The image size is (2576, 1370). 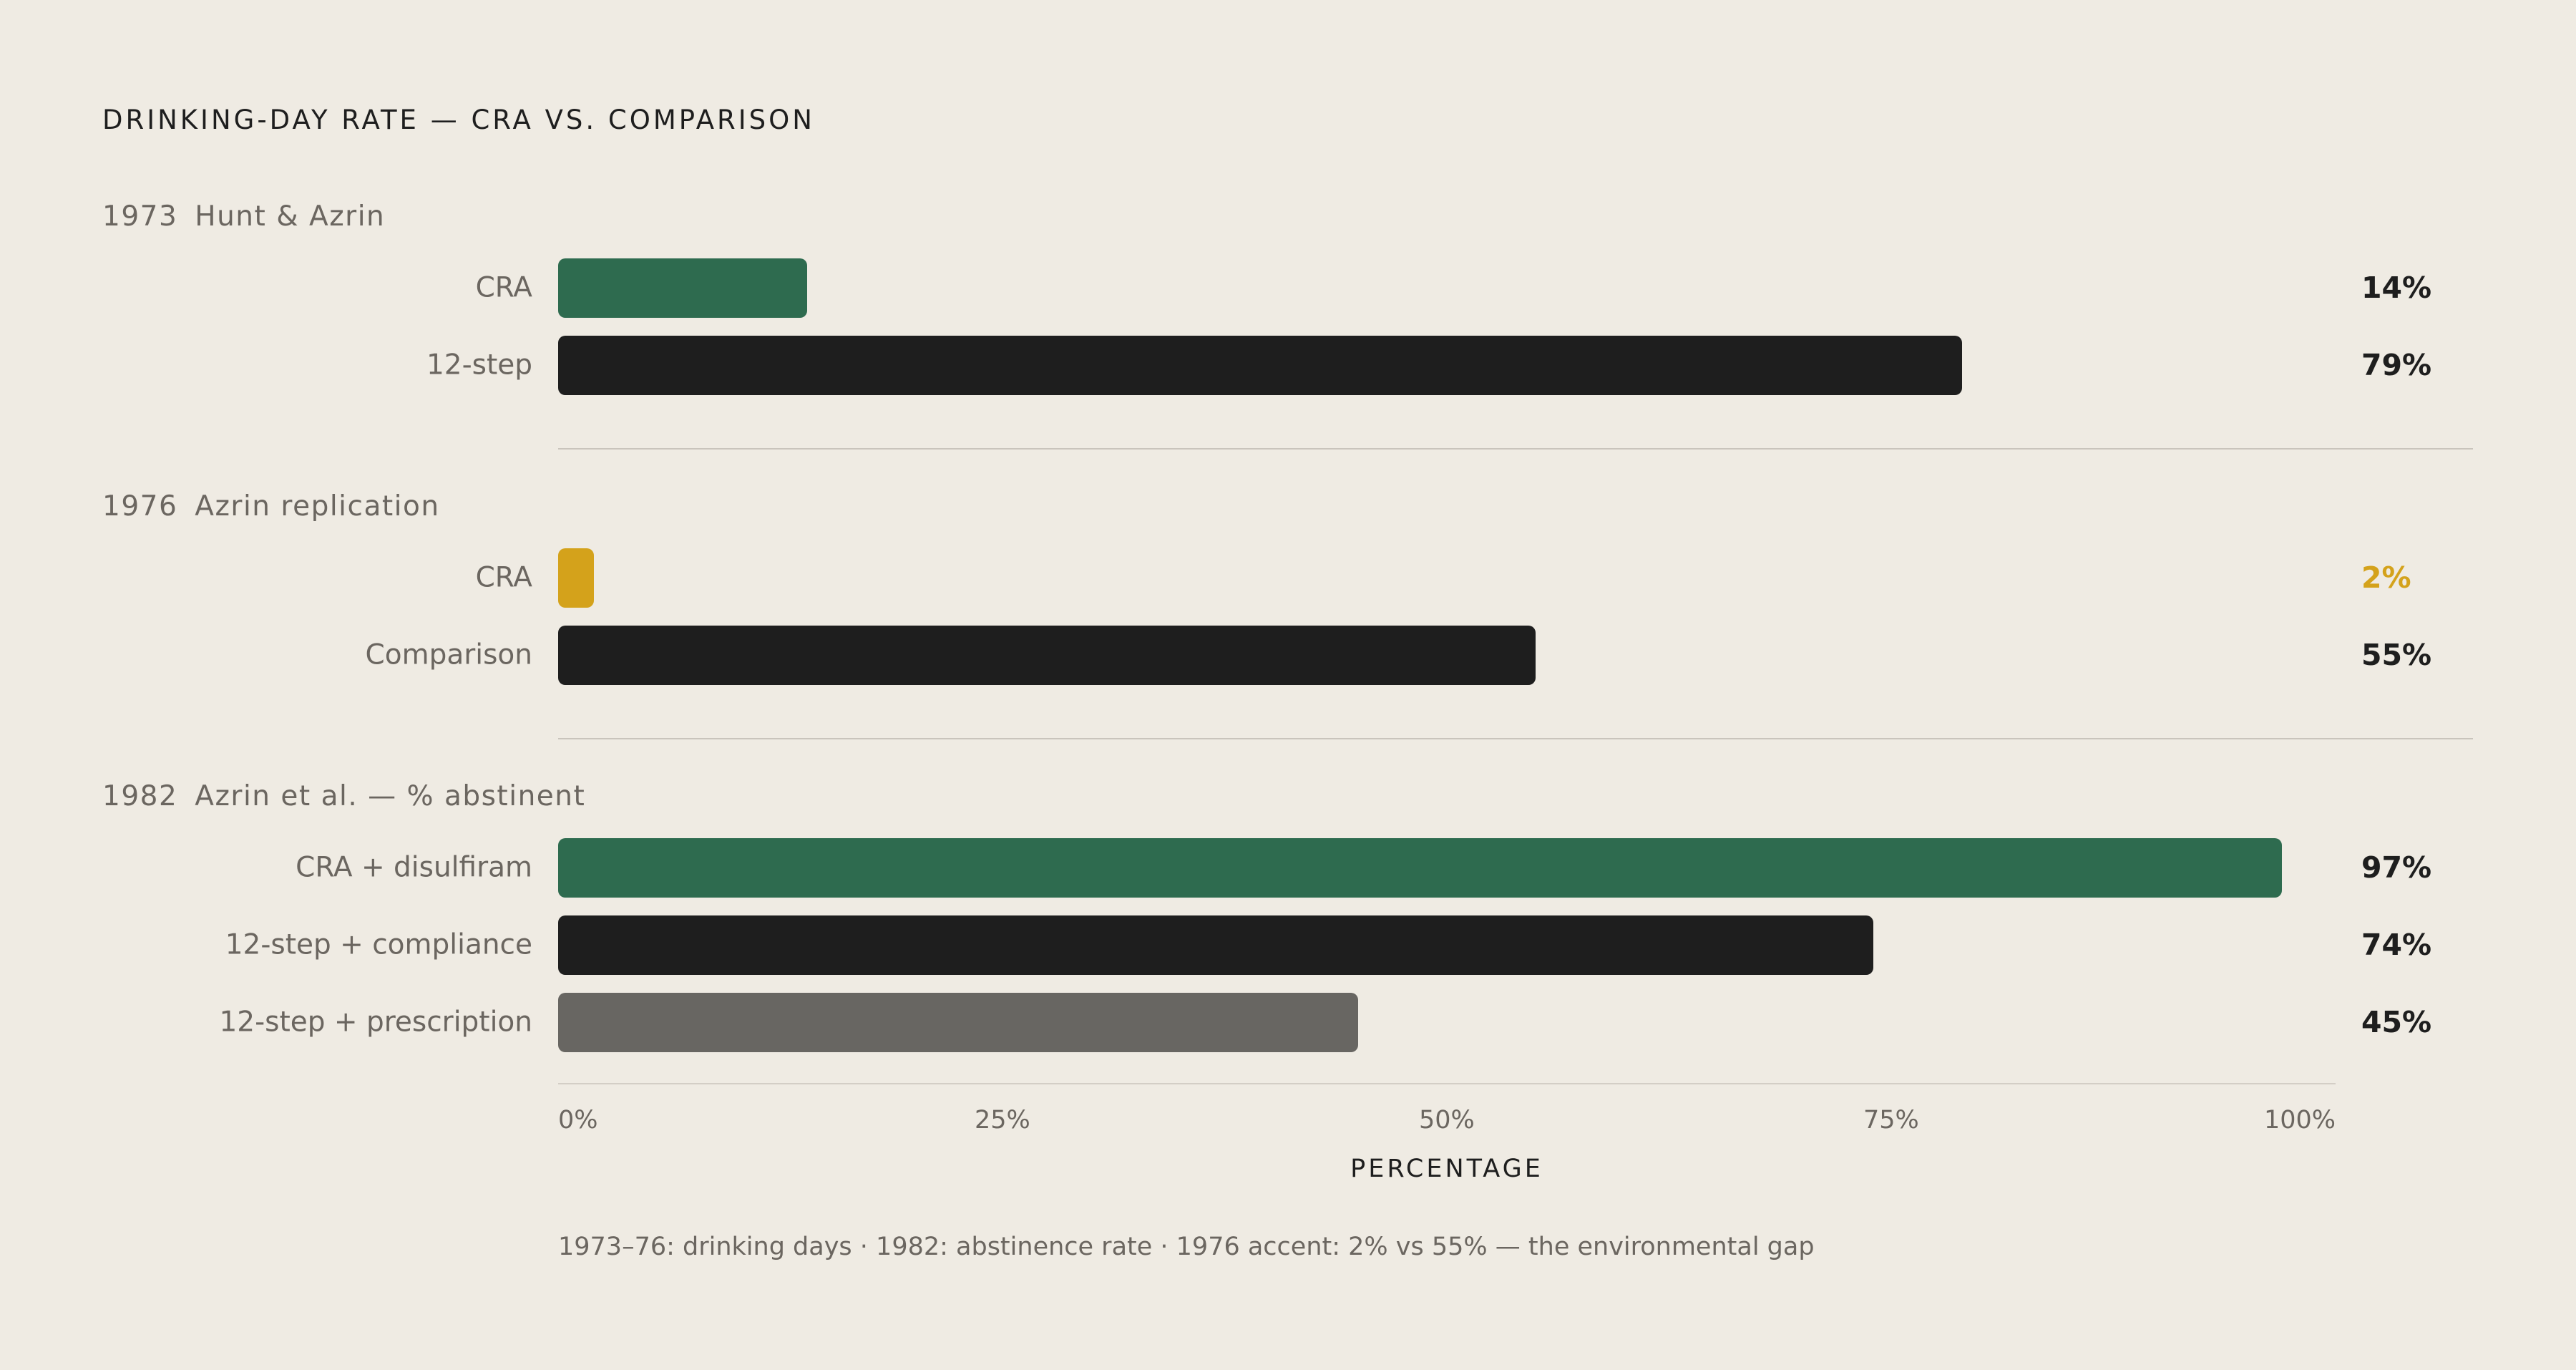 What do you see at coordinates (140, 217) in the screenshot?
I see `group-year: 1973` at bounding box center [140, 217].